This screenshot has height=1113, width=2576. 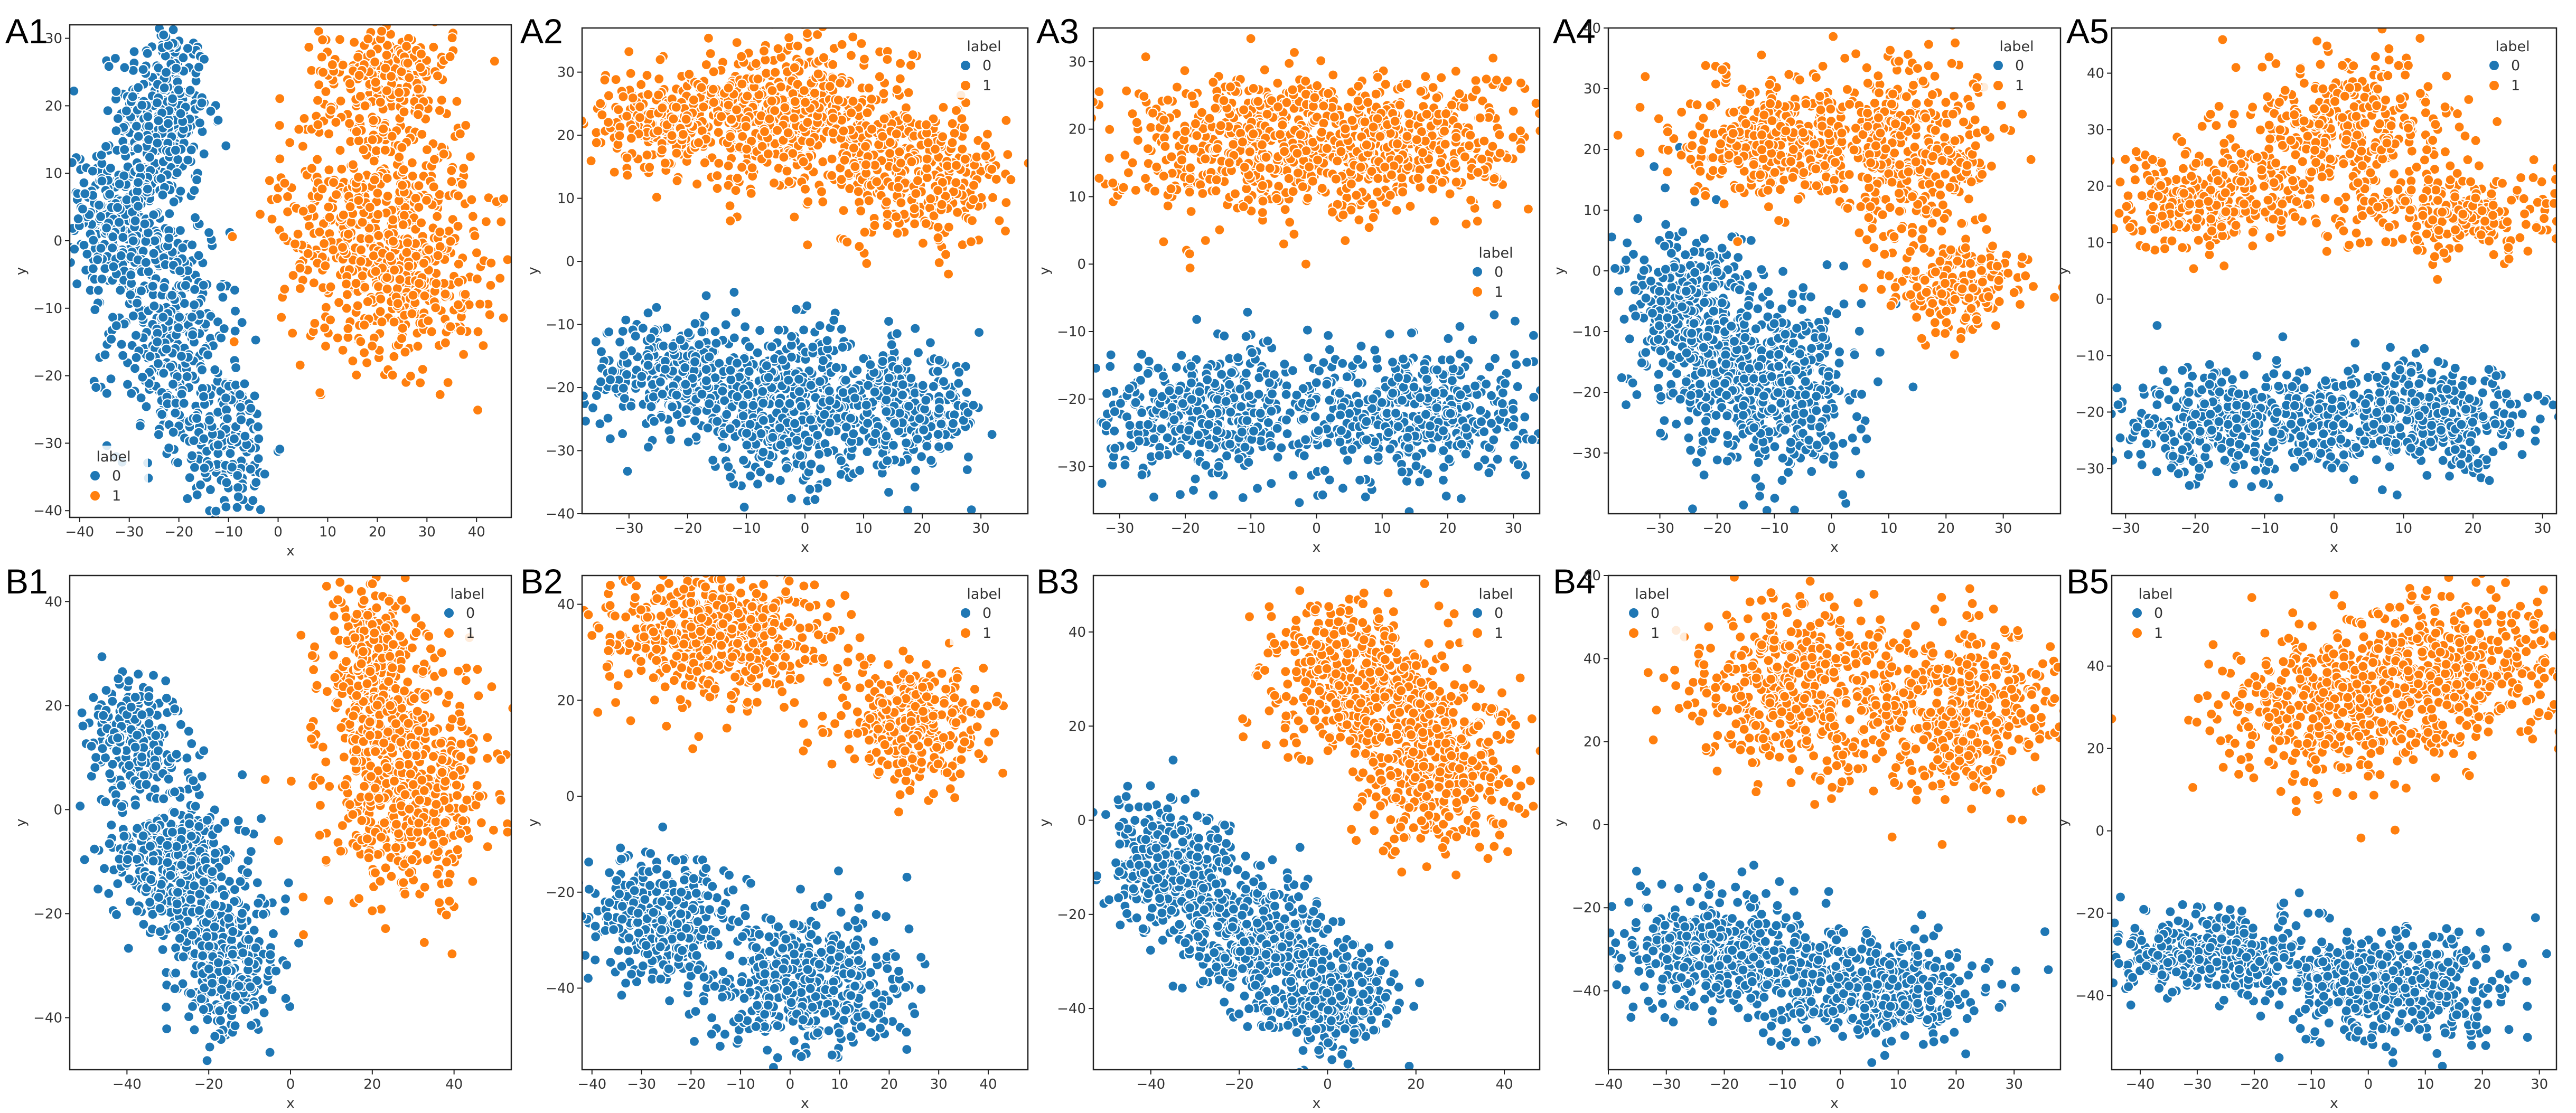 What do you see at coordinates (427, 532) in the screenshot?
I see `x-tick-label: 30` at bounding box center [427, 532].